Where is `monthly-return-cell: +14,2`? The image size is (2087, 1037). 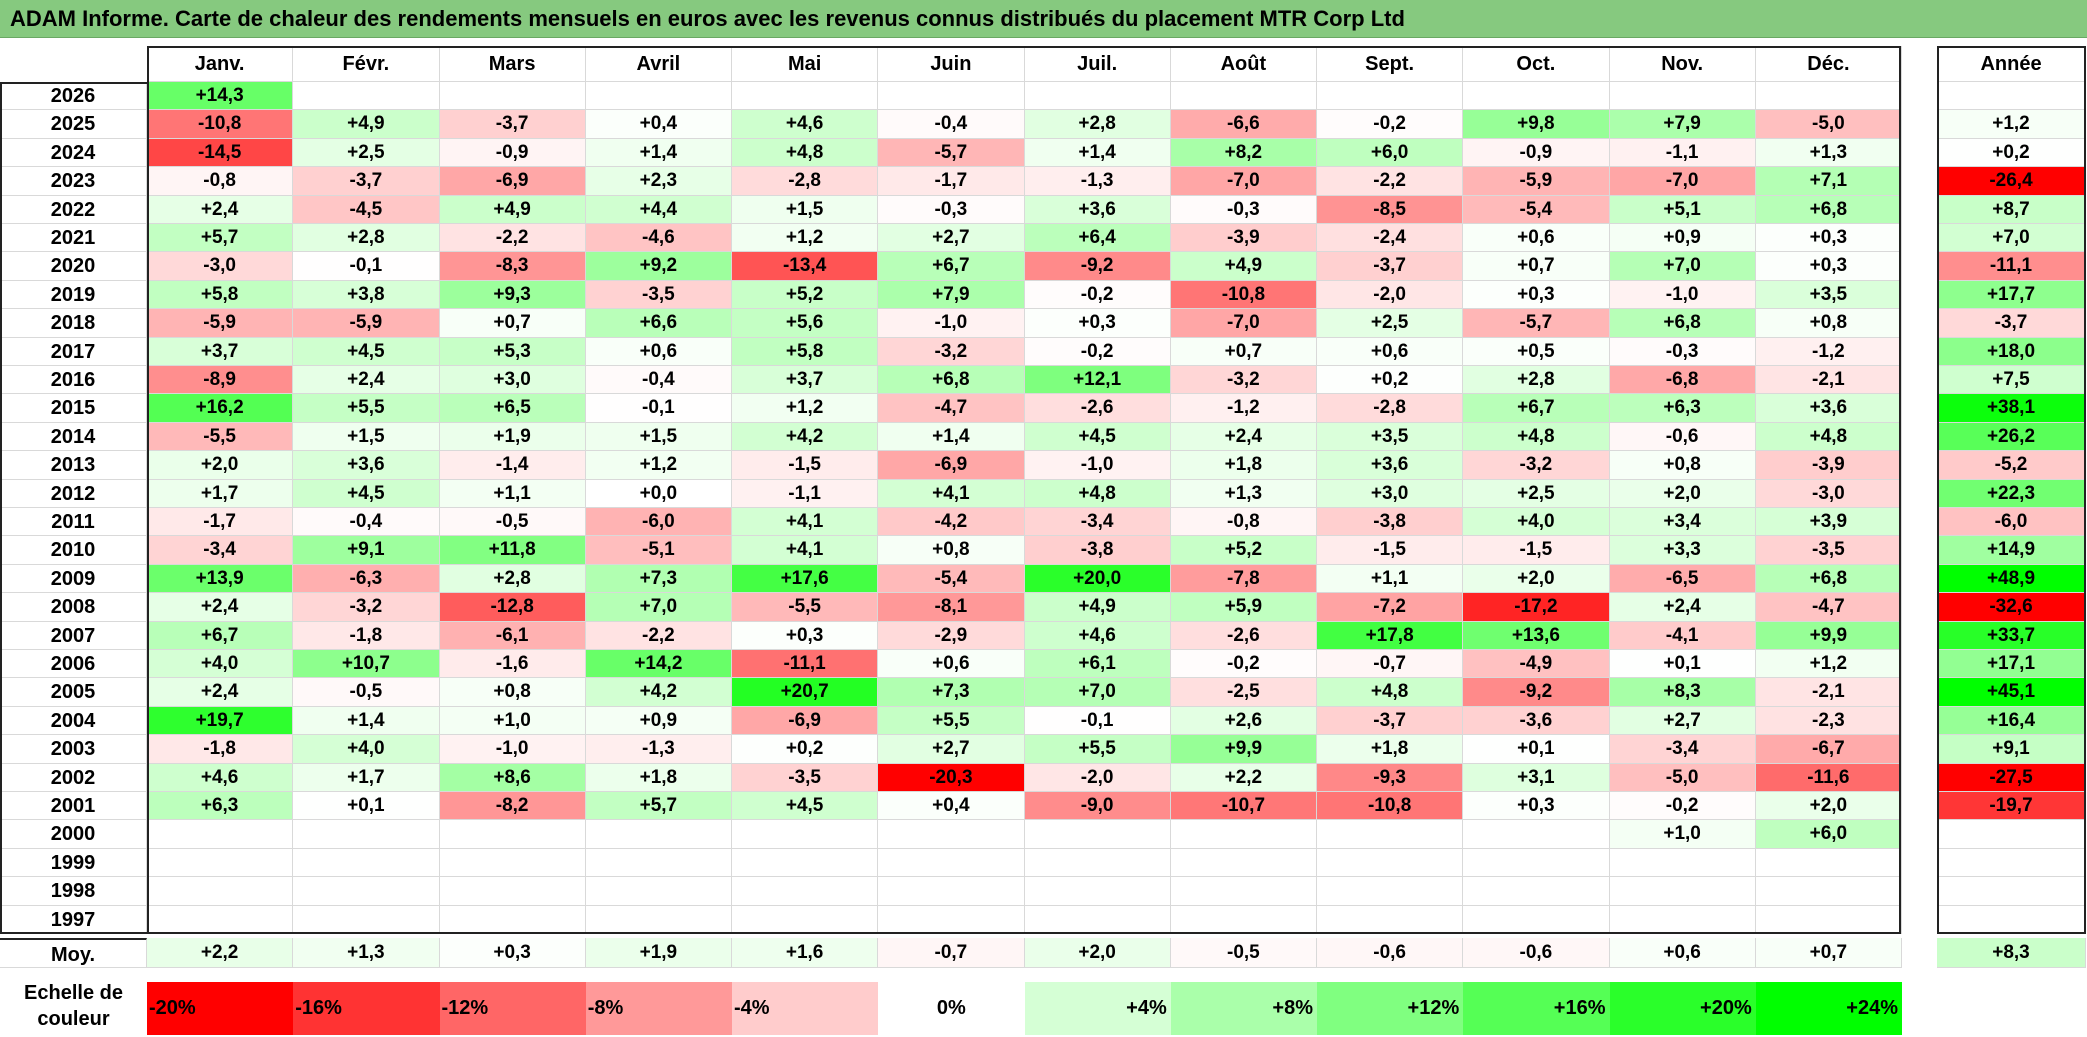 monthly-return-cell: +14,2 is located at coordinates (658, 664).